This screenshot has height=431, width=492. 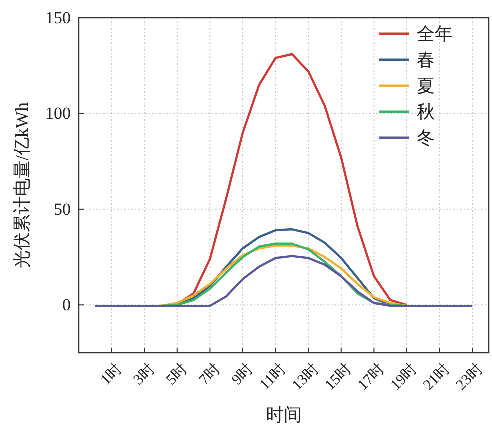 I want to click on x-tick-label: 11时, so click(x=273, y=377).